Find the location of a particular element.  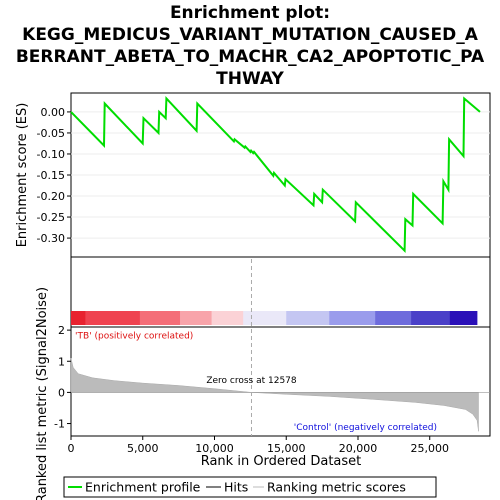

es-y-tick-label: -0.30 is located at coordinates (51, 238).